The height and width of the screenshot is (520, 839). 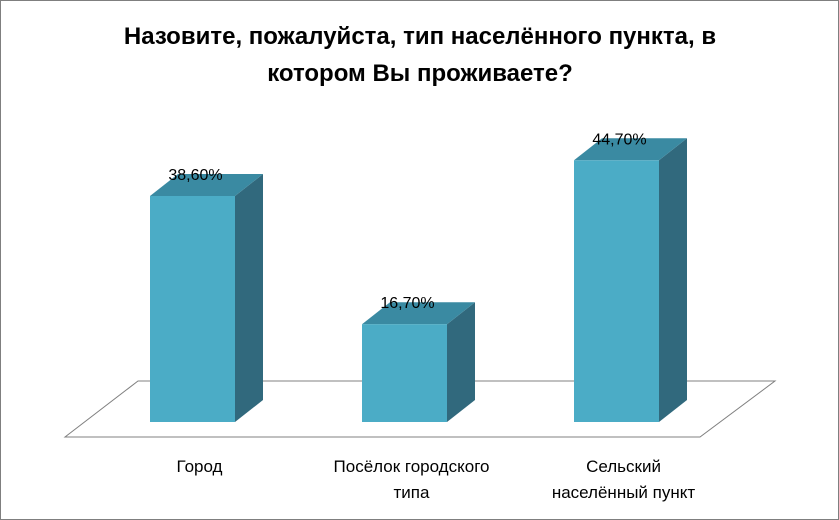 What do you see at coordinates (407, 303) in the screenshot?
I see `data-label: 16,70%` at bounding box center [407, 303].